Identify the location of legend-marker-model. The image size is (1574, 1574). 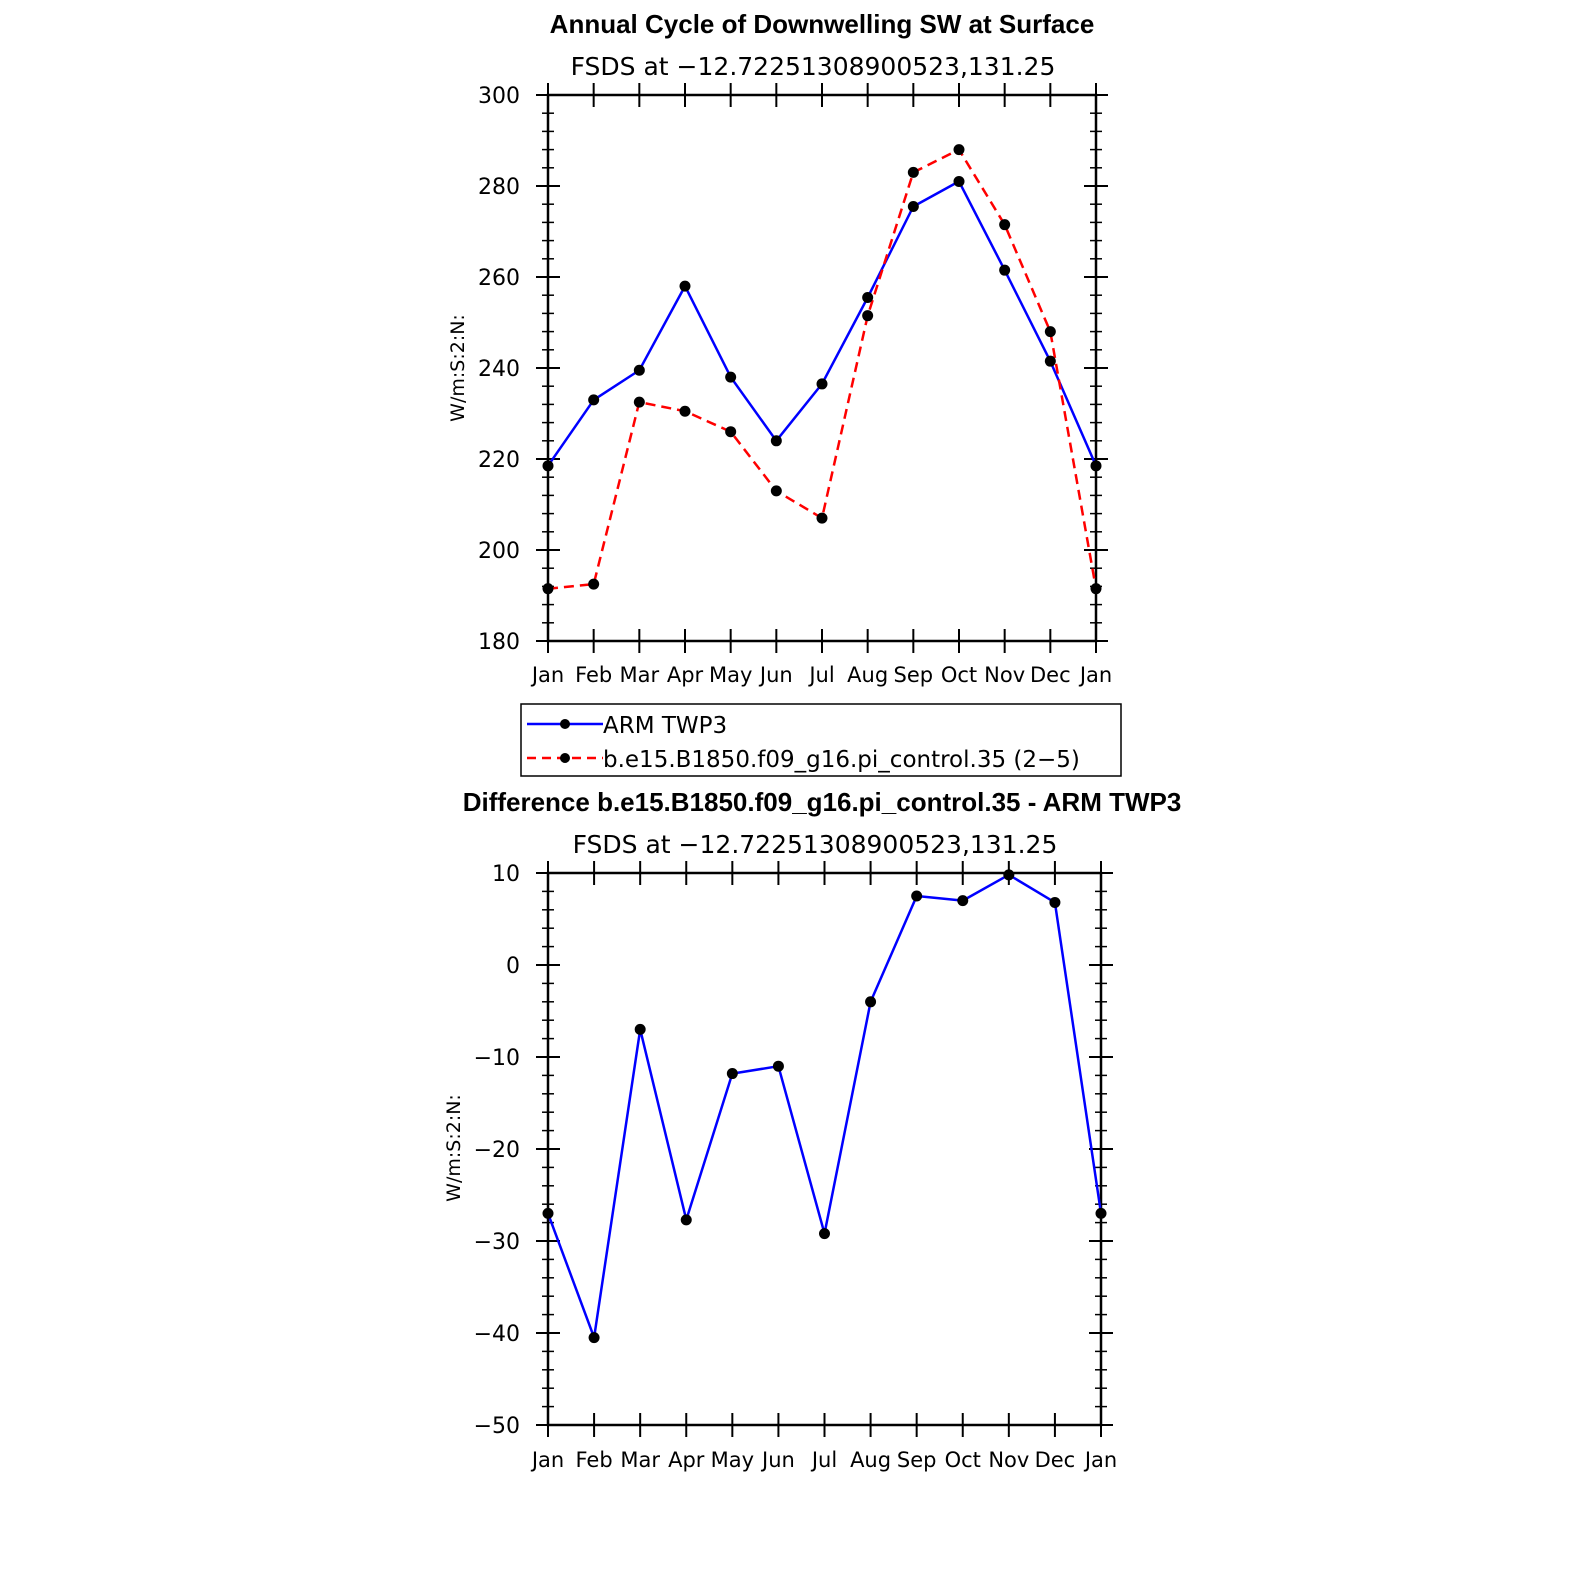
(565, 758).